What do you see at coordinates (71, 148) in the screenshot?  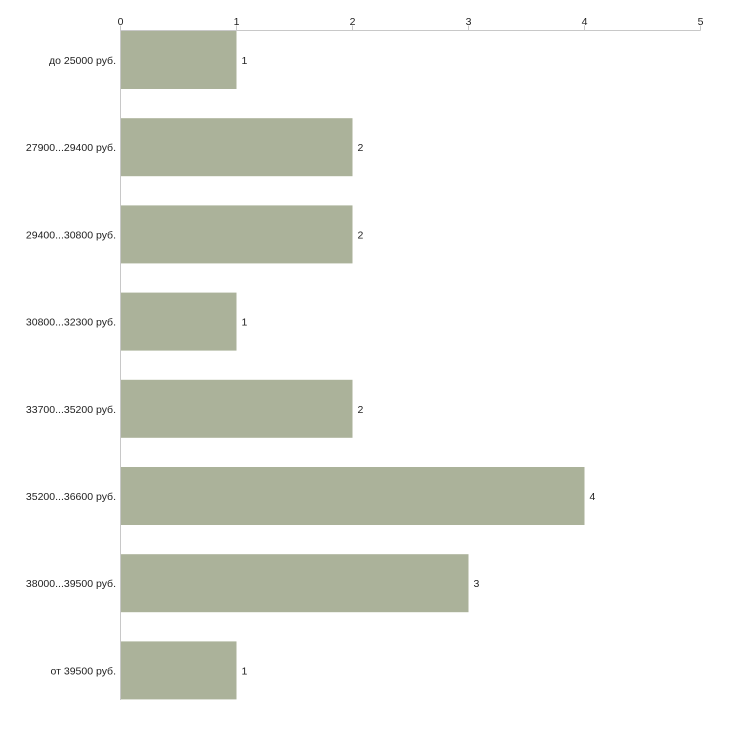 I see `category-label: 27900...29400 руб.` at bounding box center [71, 148].